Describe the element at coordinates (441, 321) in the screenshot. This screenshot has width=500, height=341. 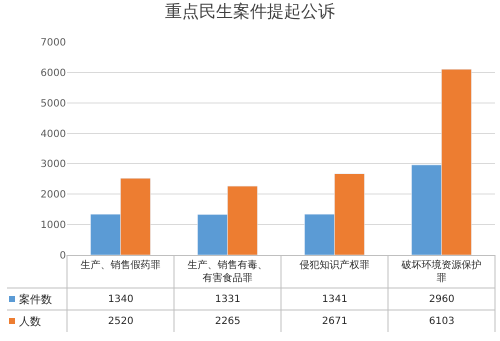
I see `data-label: 6103` at that location.